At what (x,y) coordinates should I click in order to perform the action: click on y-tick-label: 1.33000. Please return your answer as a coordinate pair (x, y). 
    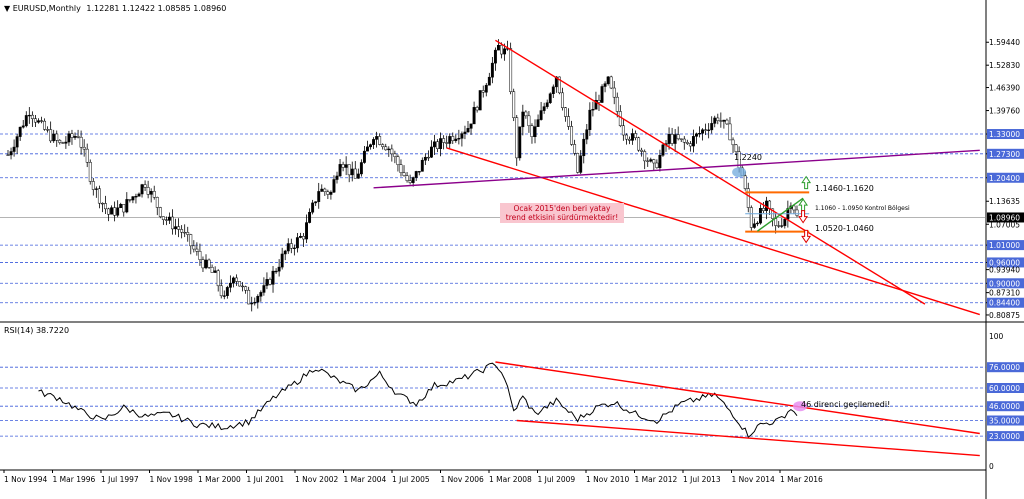
    Looking at the image, I should click on (1004, 134).